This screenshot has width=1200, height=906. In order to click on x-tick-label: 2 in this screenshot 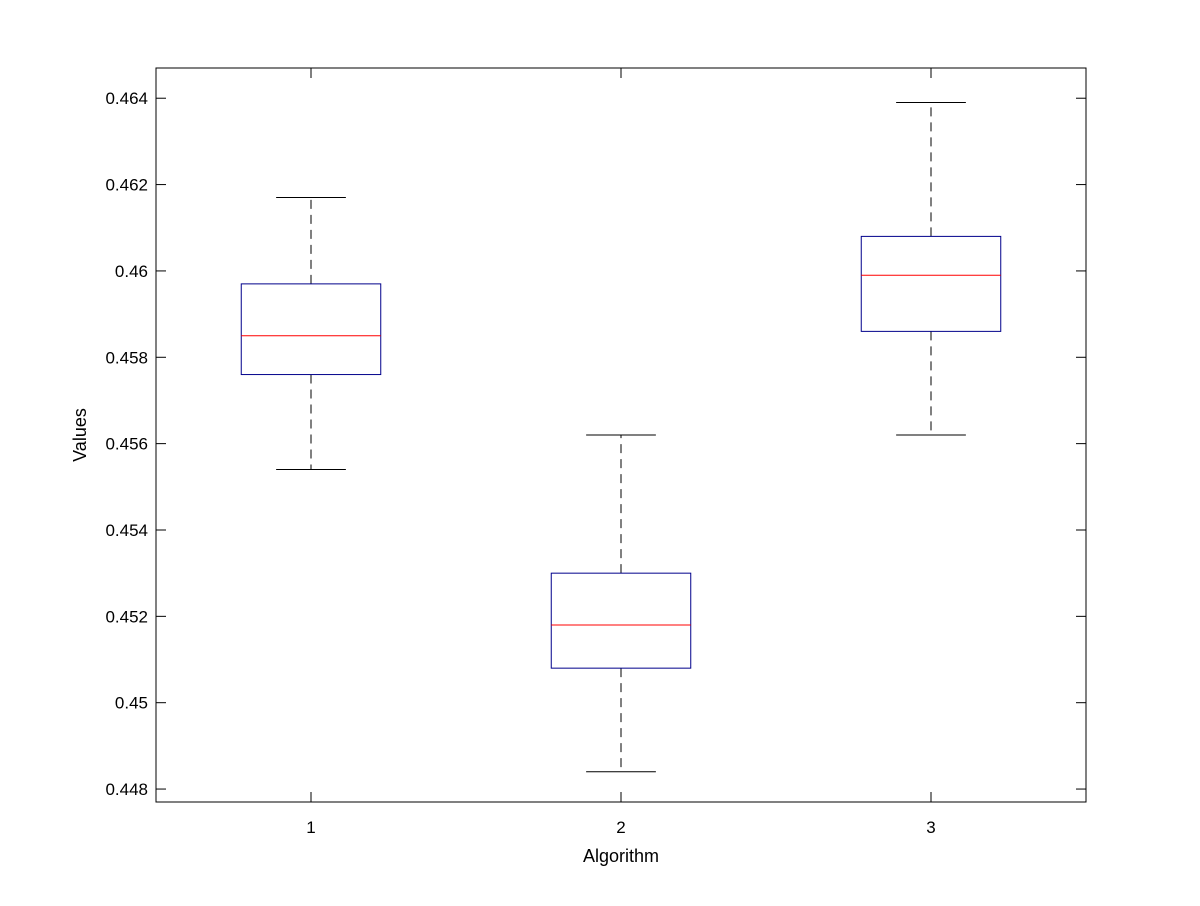, I will do `click(620, 827)`.